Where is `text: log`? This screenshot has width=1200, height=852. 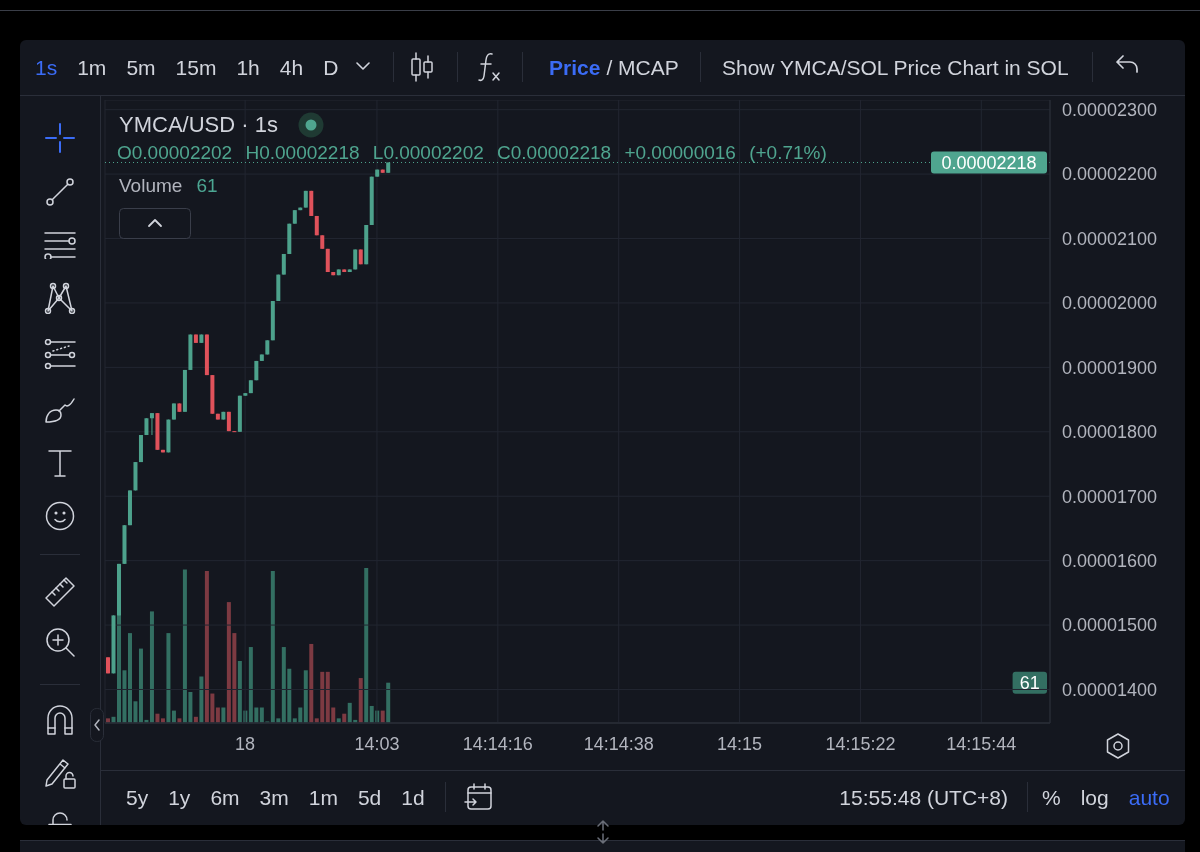
text: log is located at coordinates (1094, 797).